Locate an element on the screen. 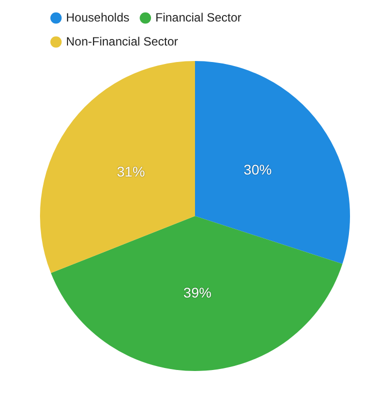  data-label: 39% is located at coordinates (197, 292).